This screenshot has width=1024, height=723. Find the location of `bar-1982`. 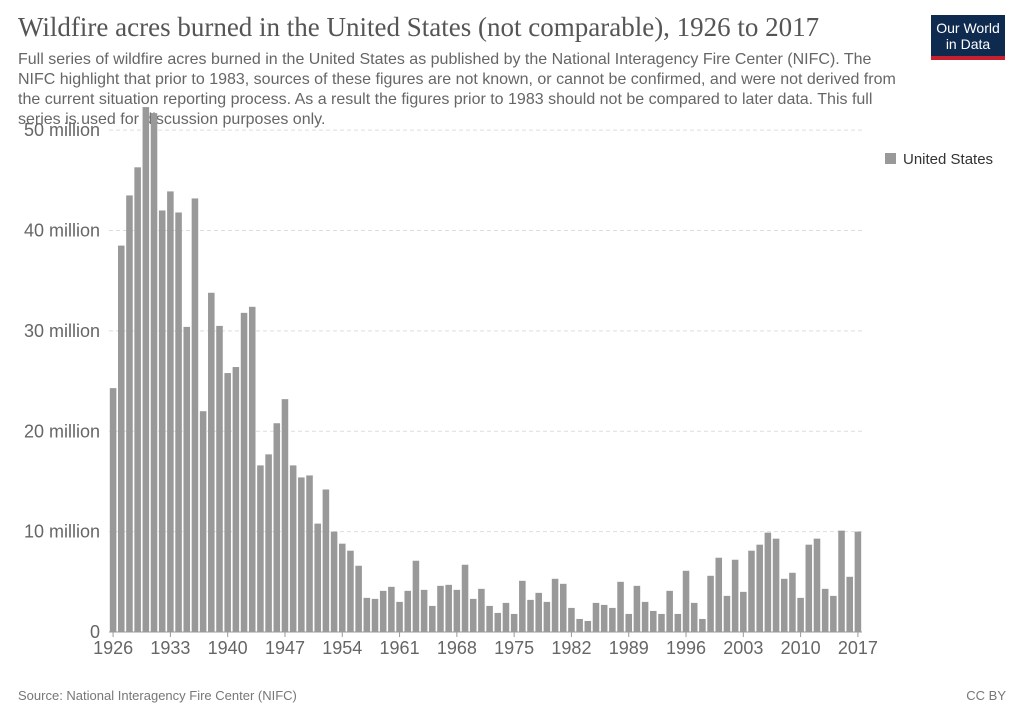

bar-1982 is located at coordinates (571, 619).